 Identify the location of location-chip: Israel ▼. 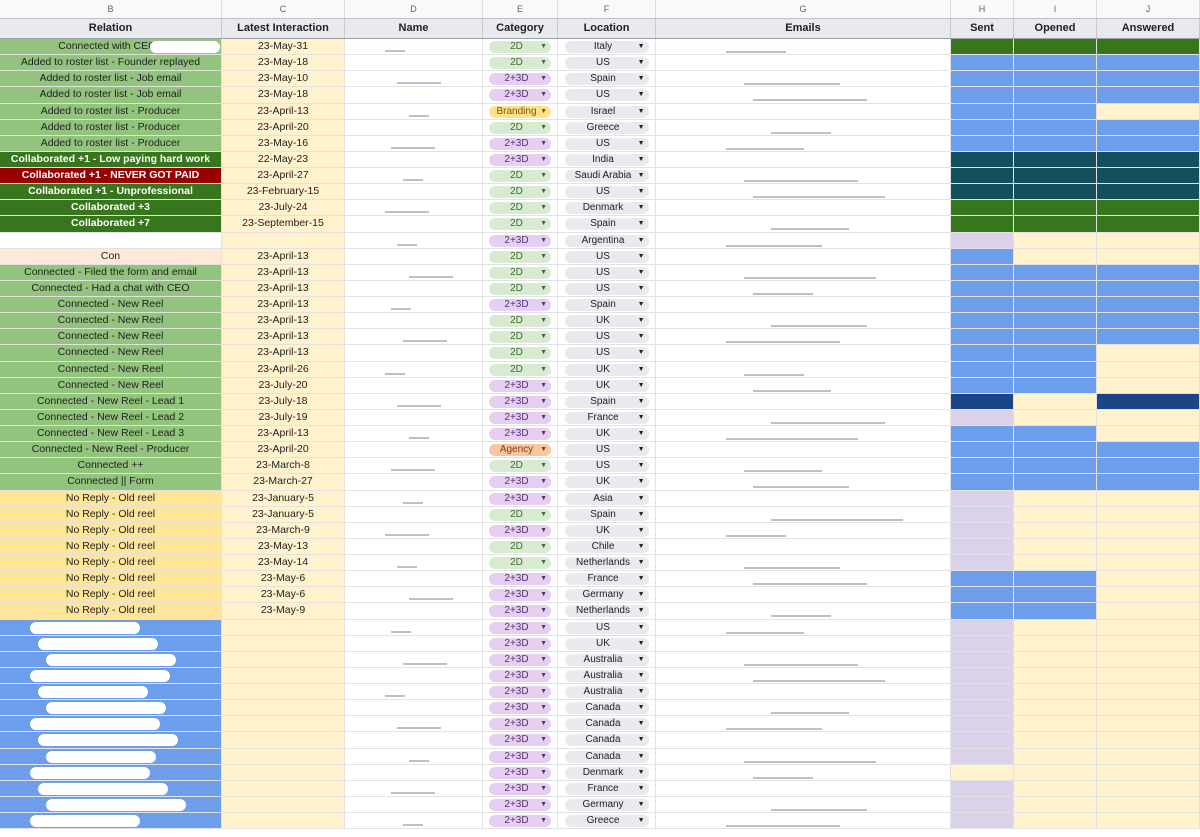
(606, 111).